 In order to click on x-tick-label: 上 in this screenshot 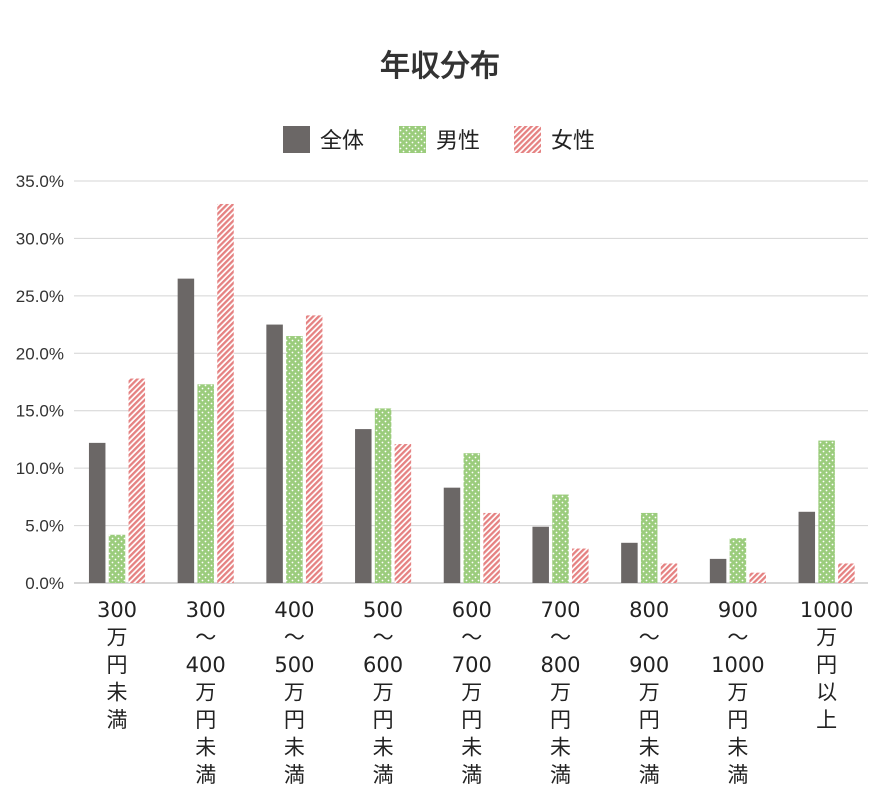, I will do `click(826, 720)`.